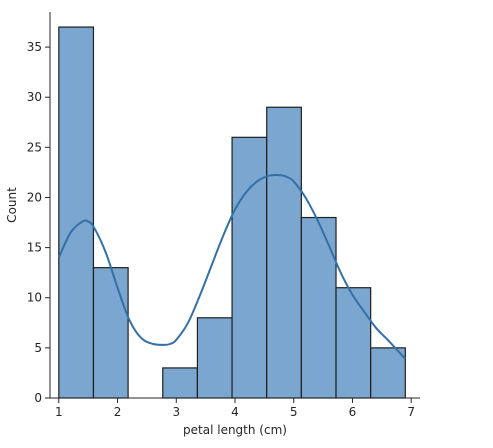 This screenshot has width=493, height=448. Describe the element at coordinates (353, 412) in the screenshot. I see `x-tick-label: 6` at that location.